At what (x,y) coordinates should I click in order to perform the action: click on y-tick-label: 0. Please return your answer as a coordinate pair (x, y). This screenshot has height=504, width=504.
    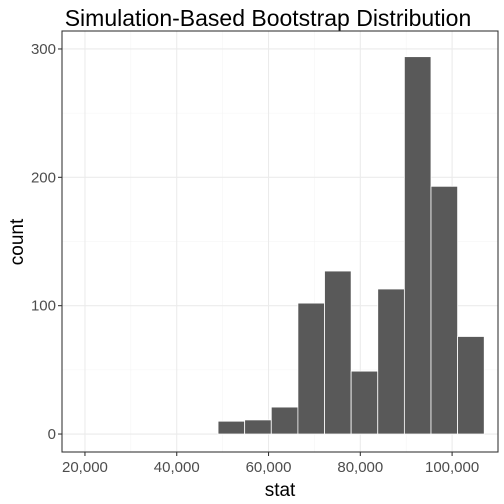
    Looking at the image, I should click on (52, 434).